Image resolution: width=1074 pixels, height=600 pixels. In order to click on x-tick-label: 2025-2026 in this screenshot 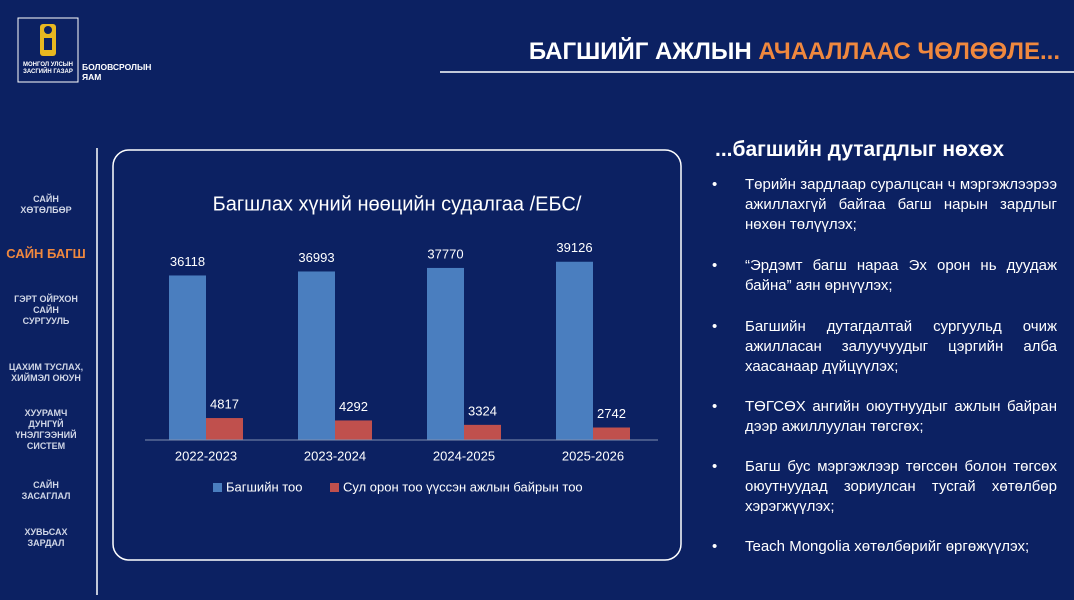, I will do `click(593, 455)`.